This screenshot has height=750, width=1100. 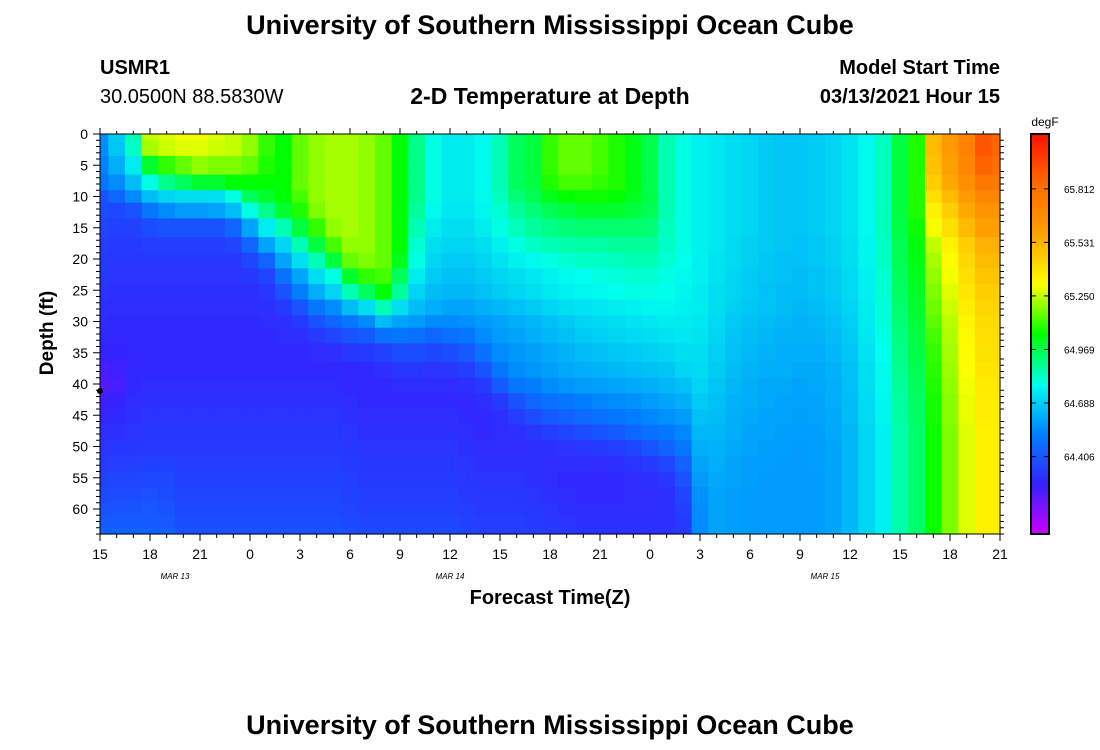 I want to click on colorbar-tick-label: 64.406, so click(x=1079, y=458).